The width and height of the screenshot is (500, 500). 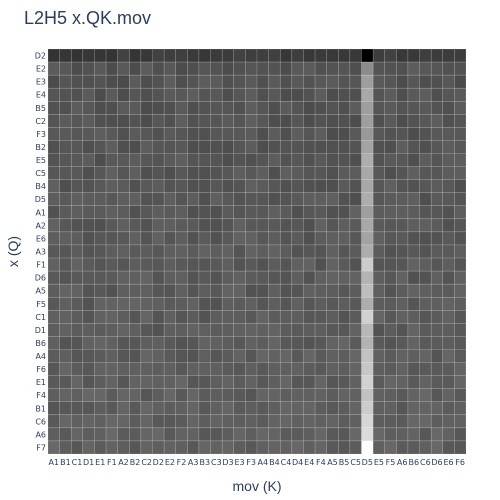 I want to click on x-tick-label: B4, so click(x=274, y=462).